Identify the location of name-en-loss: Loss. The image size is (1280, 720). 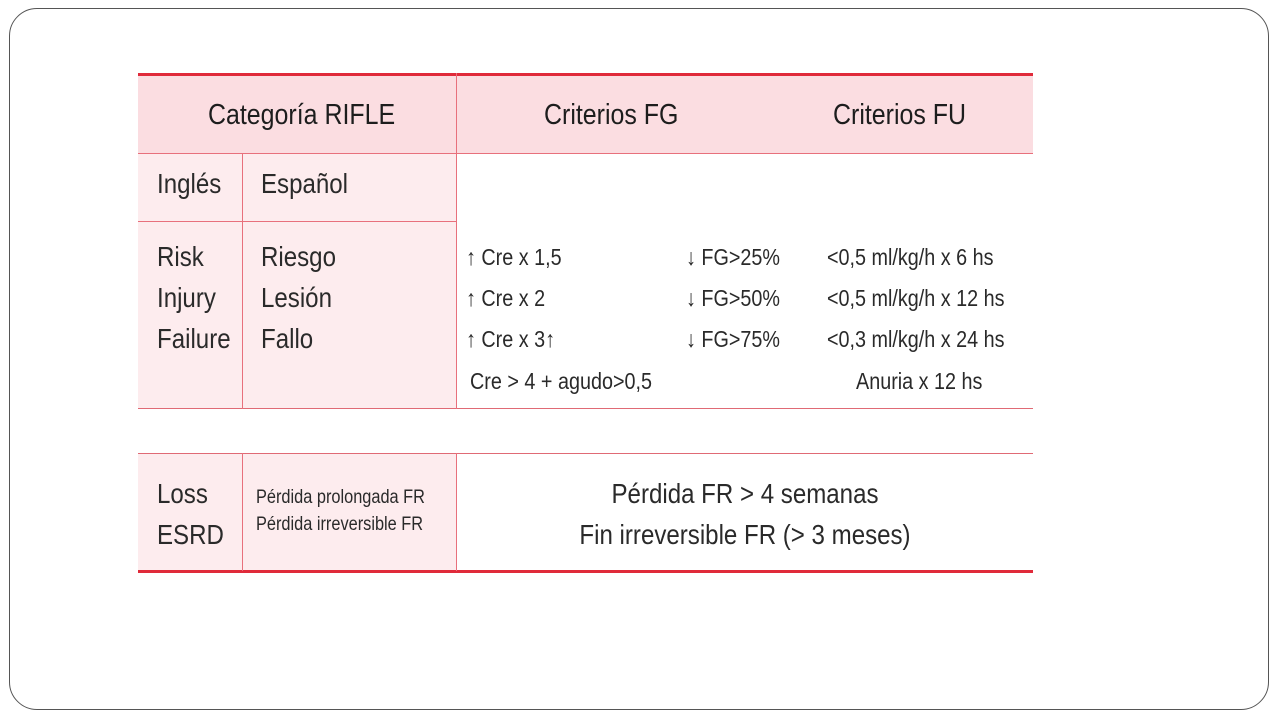
(182, 493).